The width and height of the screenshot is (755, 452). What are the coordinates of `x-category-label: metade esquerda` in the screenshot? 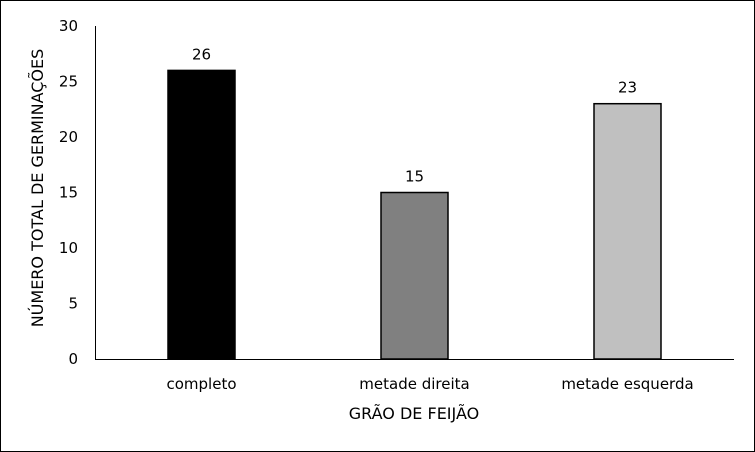 It's located at (627, 384).